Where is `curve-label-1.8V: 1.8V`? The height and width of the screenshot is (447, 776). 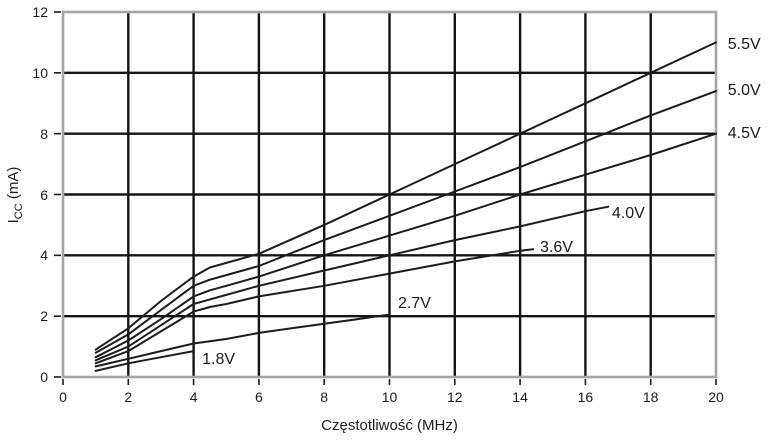
curve-label-1.8V: 1.8V is located at coordinates (219, 360).